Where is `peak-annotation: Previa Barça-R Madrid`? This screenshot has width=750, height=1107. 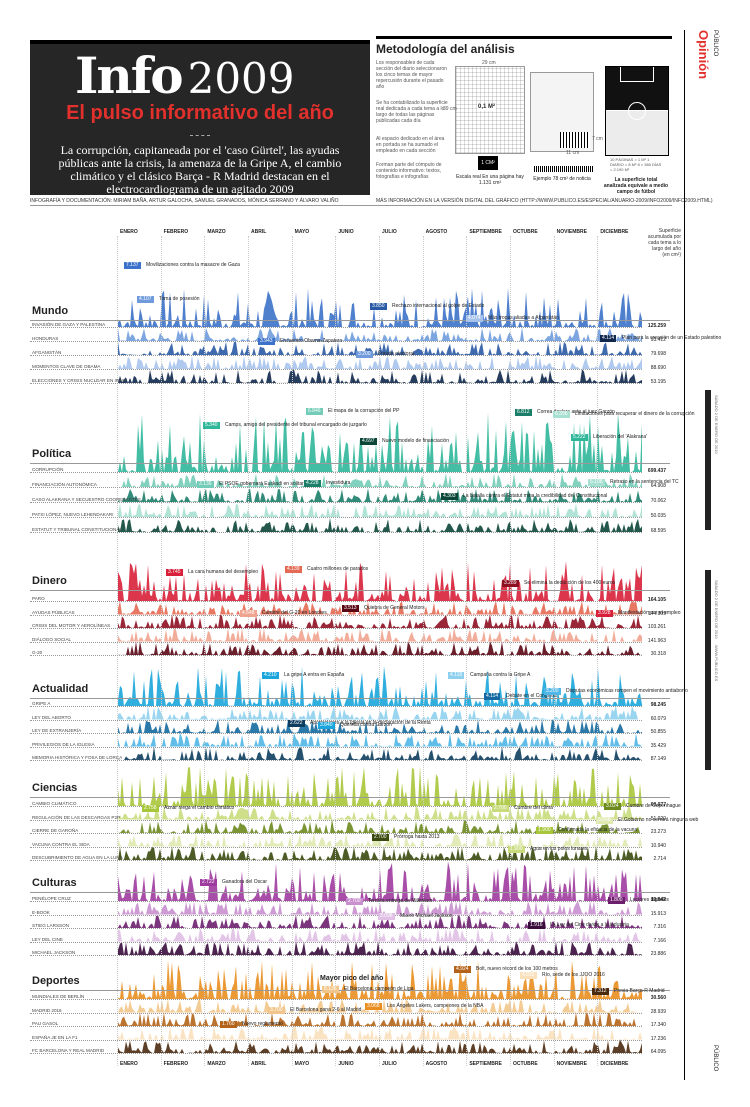 peak-annotation: Previa Barça-R Madrid is located at coordinates (639, 991).